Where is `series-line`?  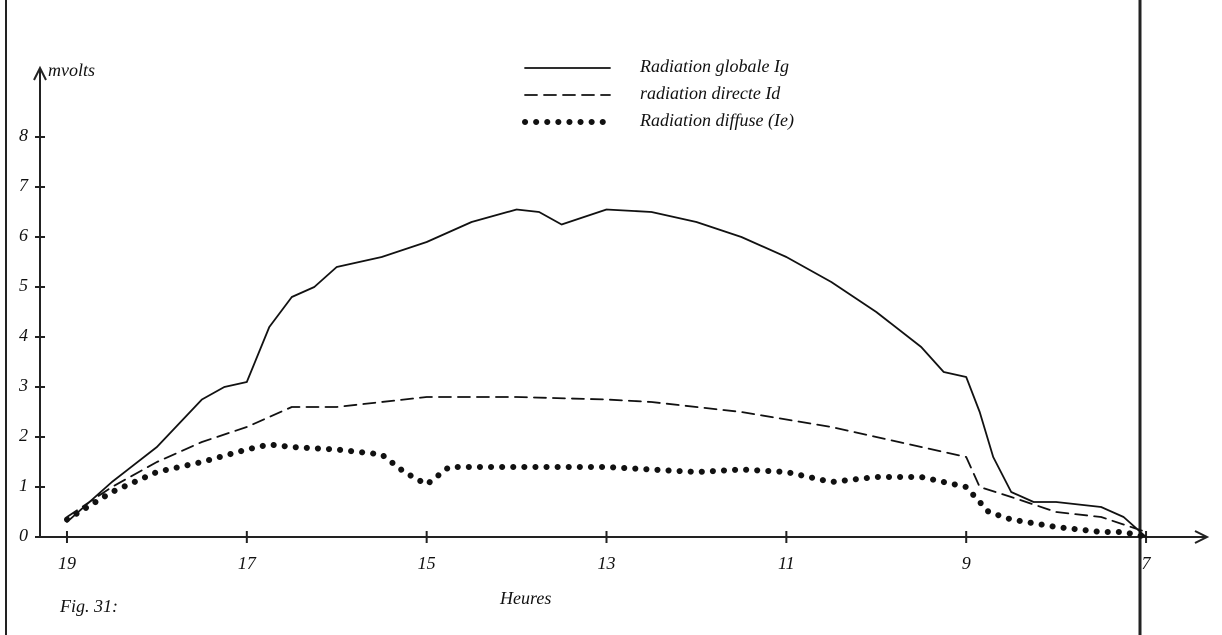
series-line is located at coordinates (606, 490).